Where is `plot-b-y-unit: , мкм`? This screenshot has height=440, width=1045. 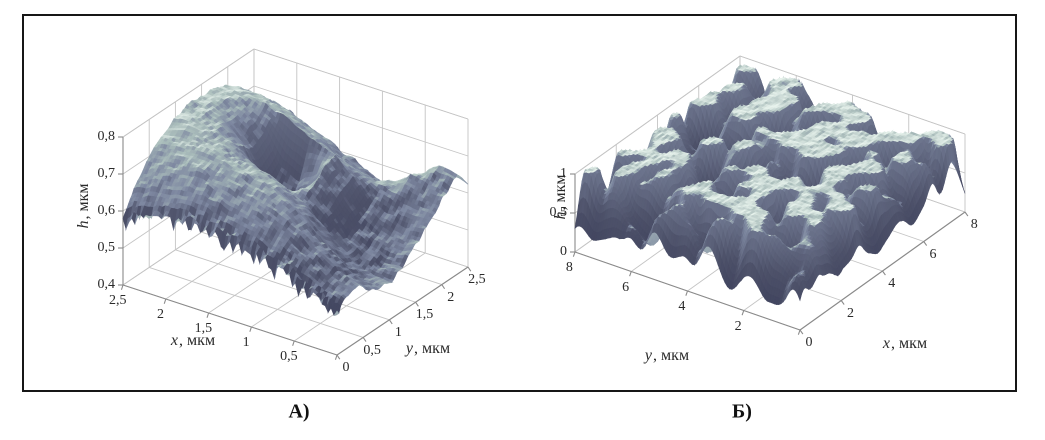
plot-b-y-unit: , мкм is located at coordinates (671, 355).